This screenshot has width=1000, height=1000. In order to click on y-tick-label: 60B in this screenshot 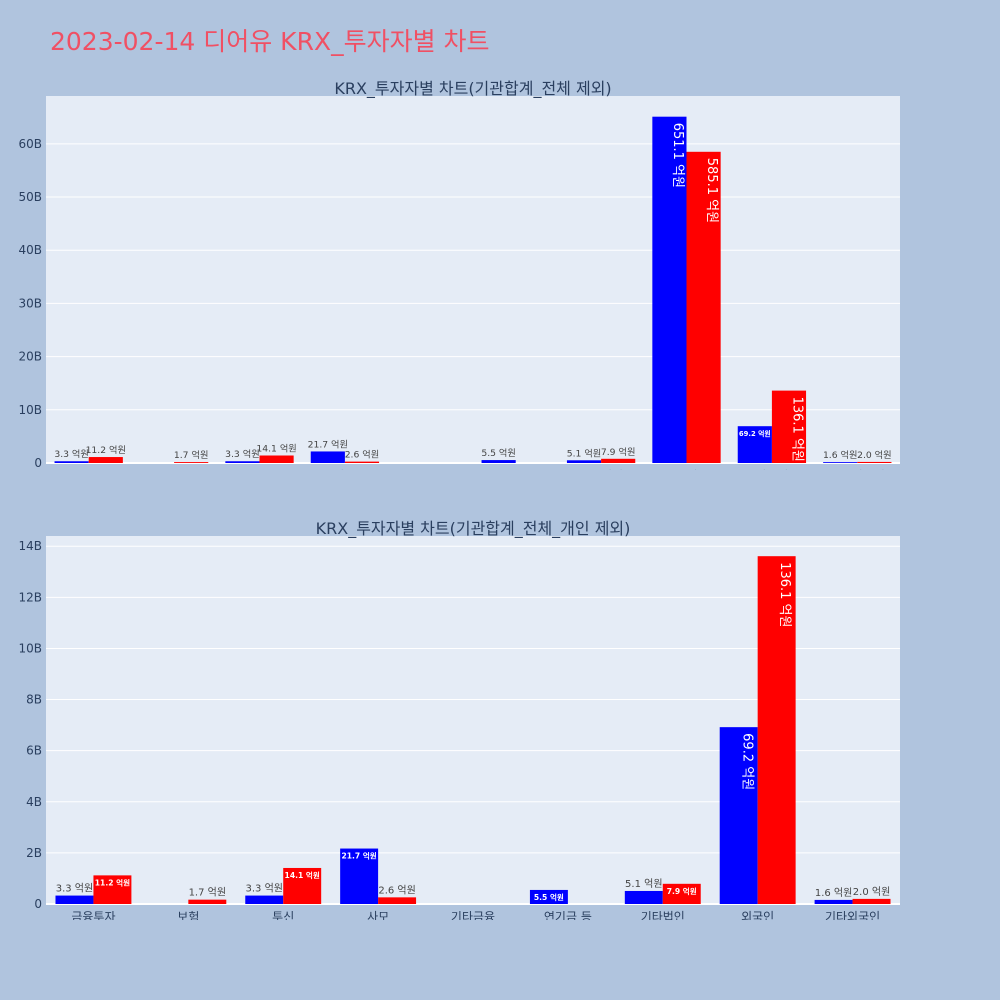, I will do `click(30, 144)`.